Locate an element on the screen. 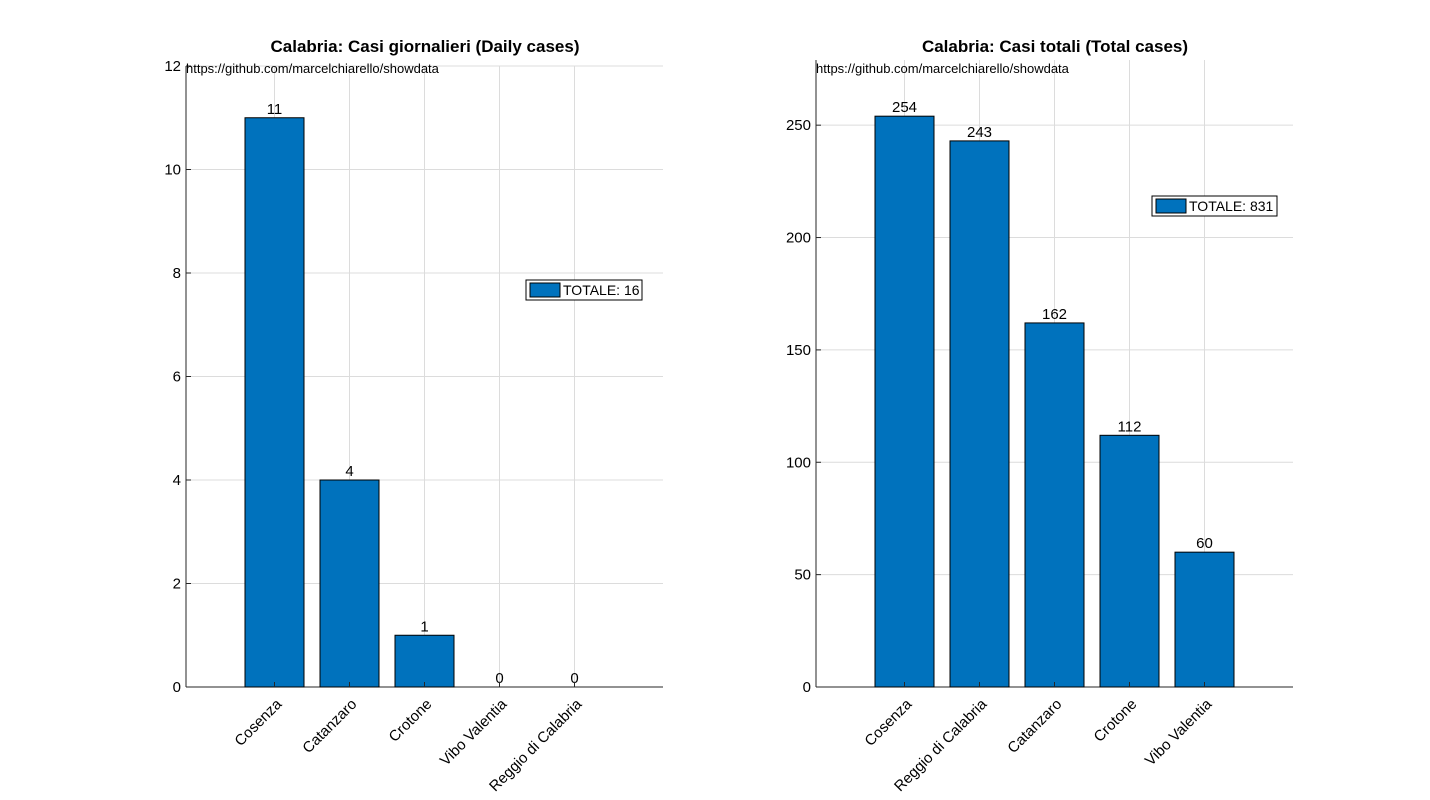  y-tick-label: 150 is located at coordinates (798, 350).